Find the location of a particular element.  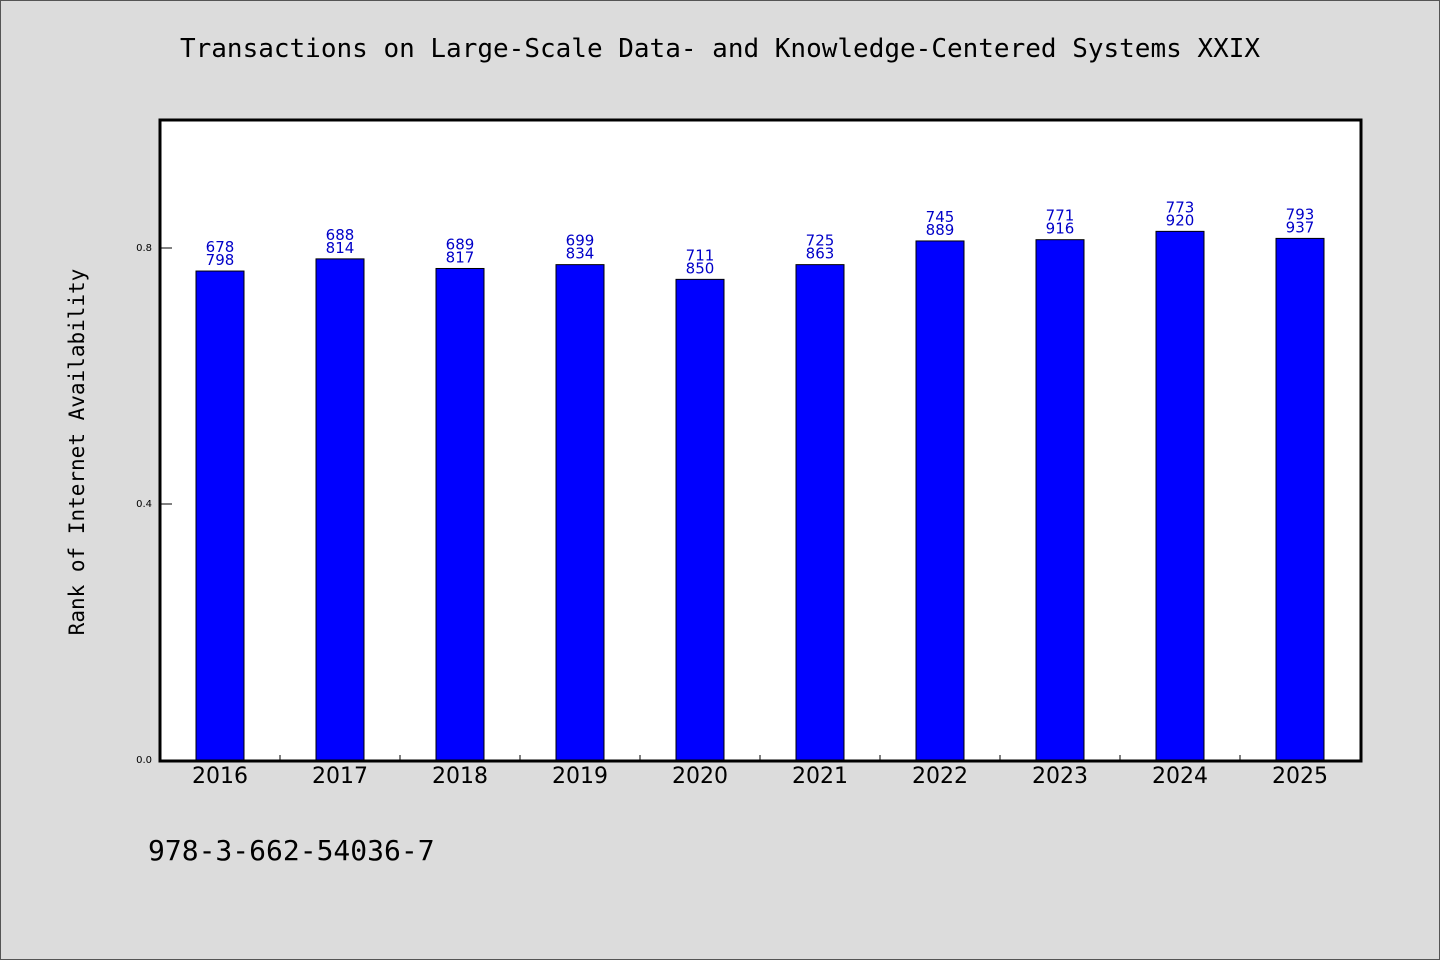

data-label-top-2024: 773 is located at coordinates (1180, 207).